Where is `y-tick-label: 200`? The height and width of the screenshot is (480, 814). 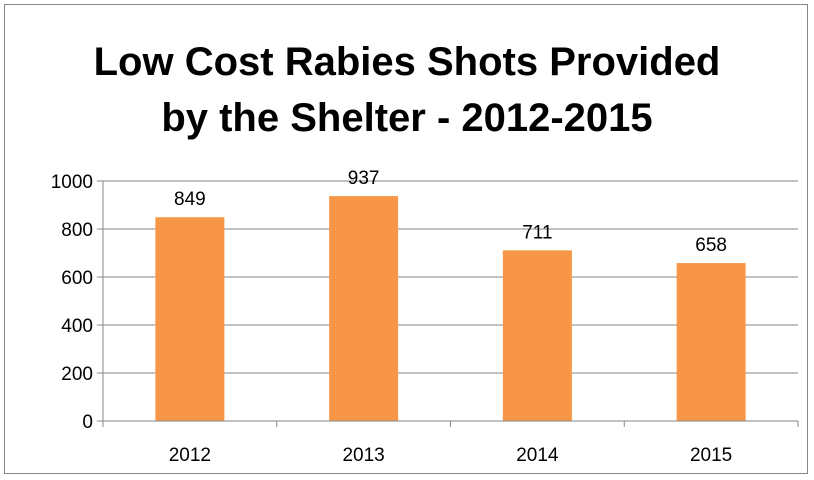 y-tick-label: 200 is located at coordinates (77, 374).